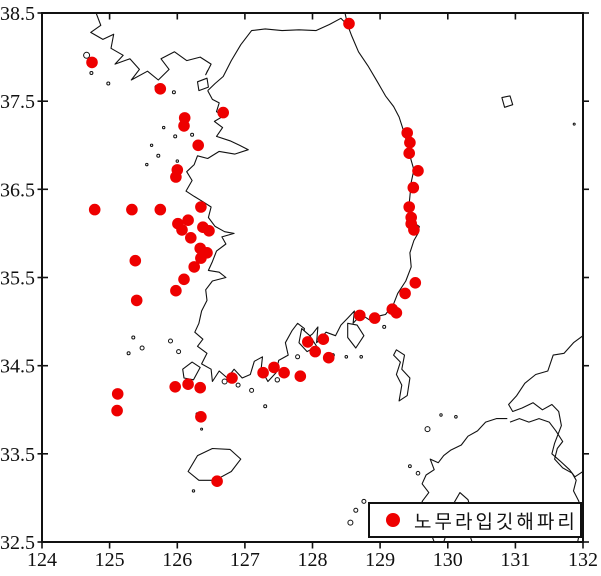 The height and width of the screenshot is (576, 601). Describe the element at coordinates (313, 560) in the screenshot. I see `x-tick-label: 128` at that location.